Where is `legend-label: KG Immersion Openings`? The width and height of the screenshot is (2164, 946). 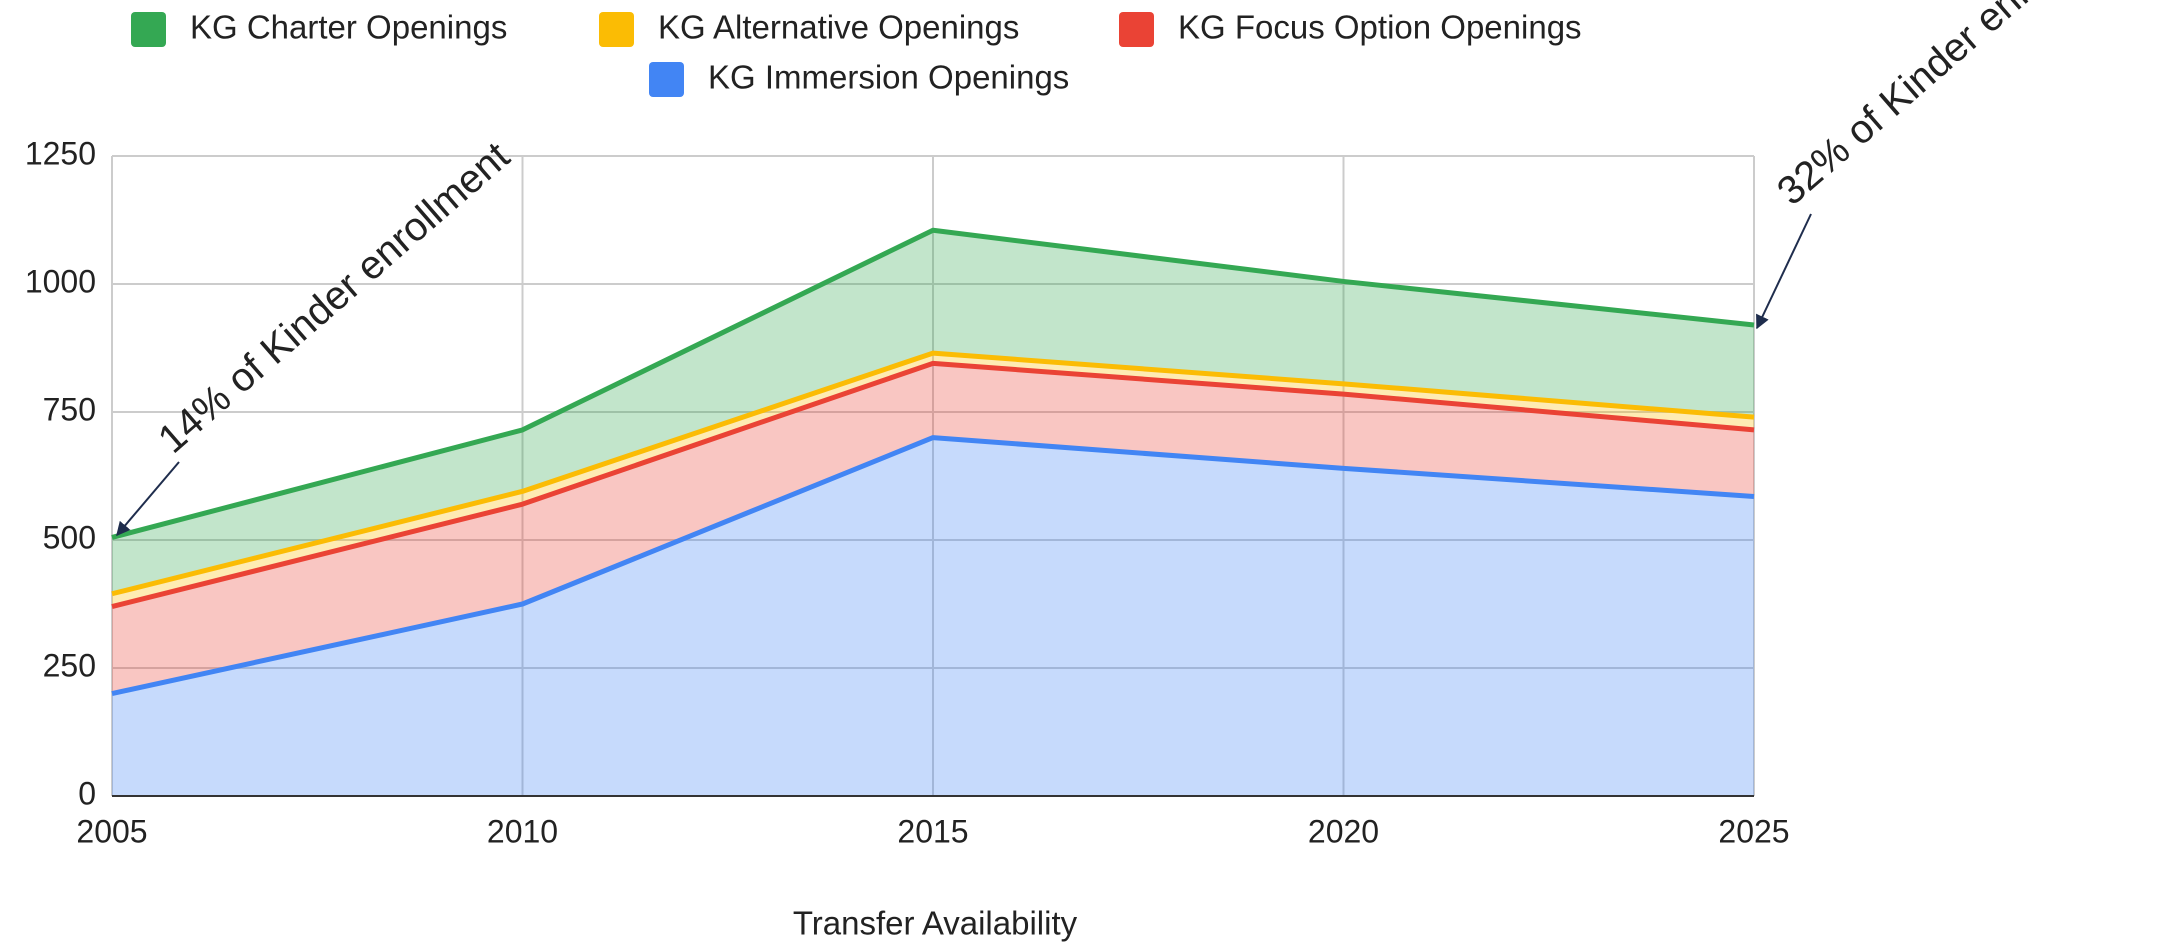
legend-label: KG Immersion Openings is located at coordinates (888, 77).